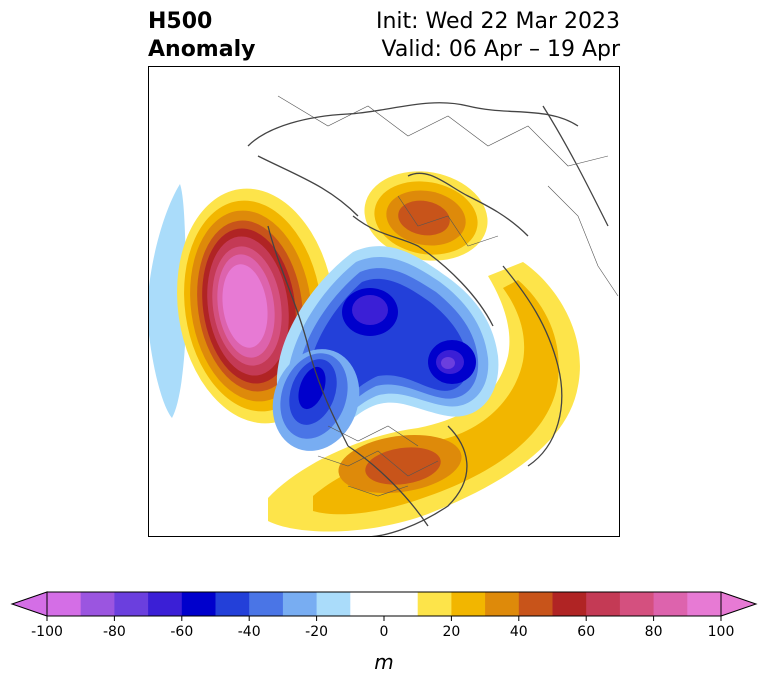 The image size is (768, 686). What do you see at coordinates (256, 306) in the screenshot?
I see `positive-anomaly-northeast-pacific` at bounding box center [256, 306].